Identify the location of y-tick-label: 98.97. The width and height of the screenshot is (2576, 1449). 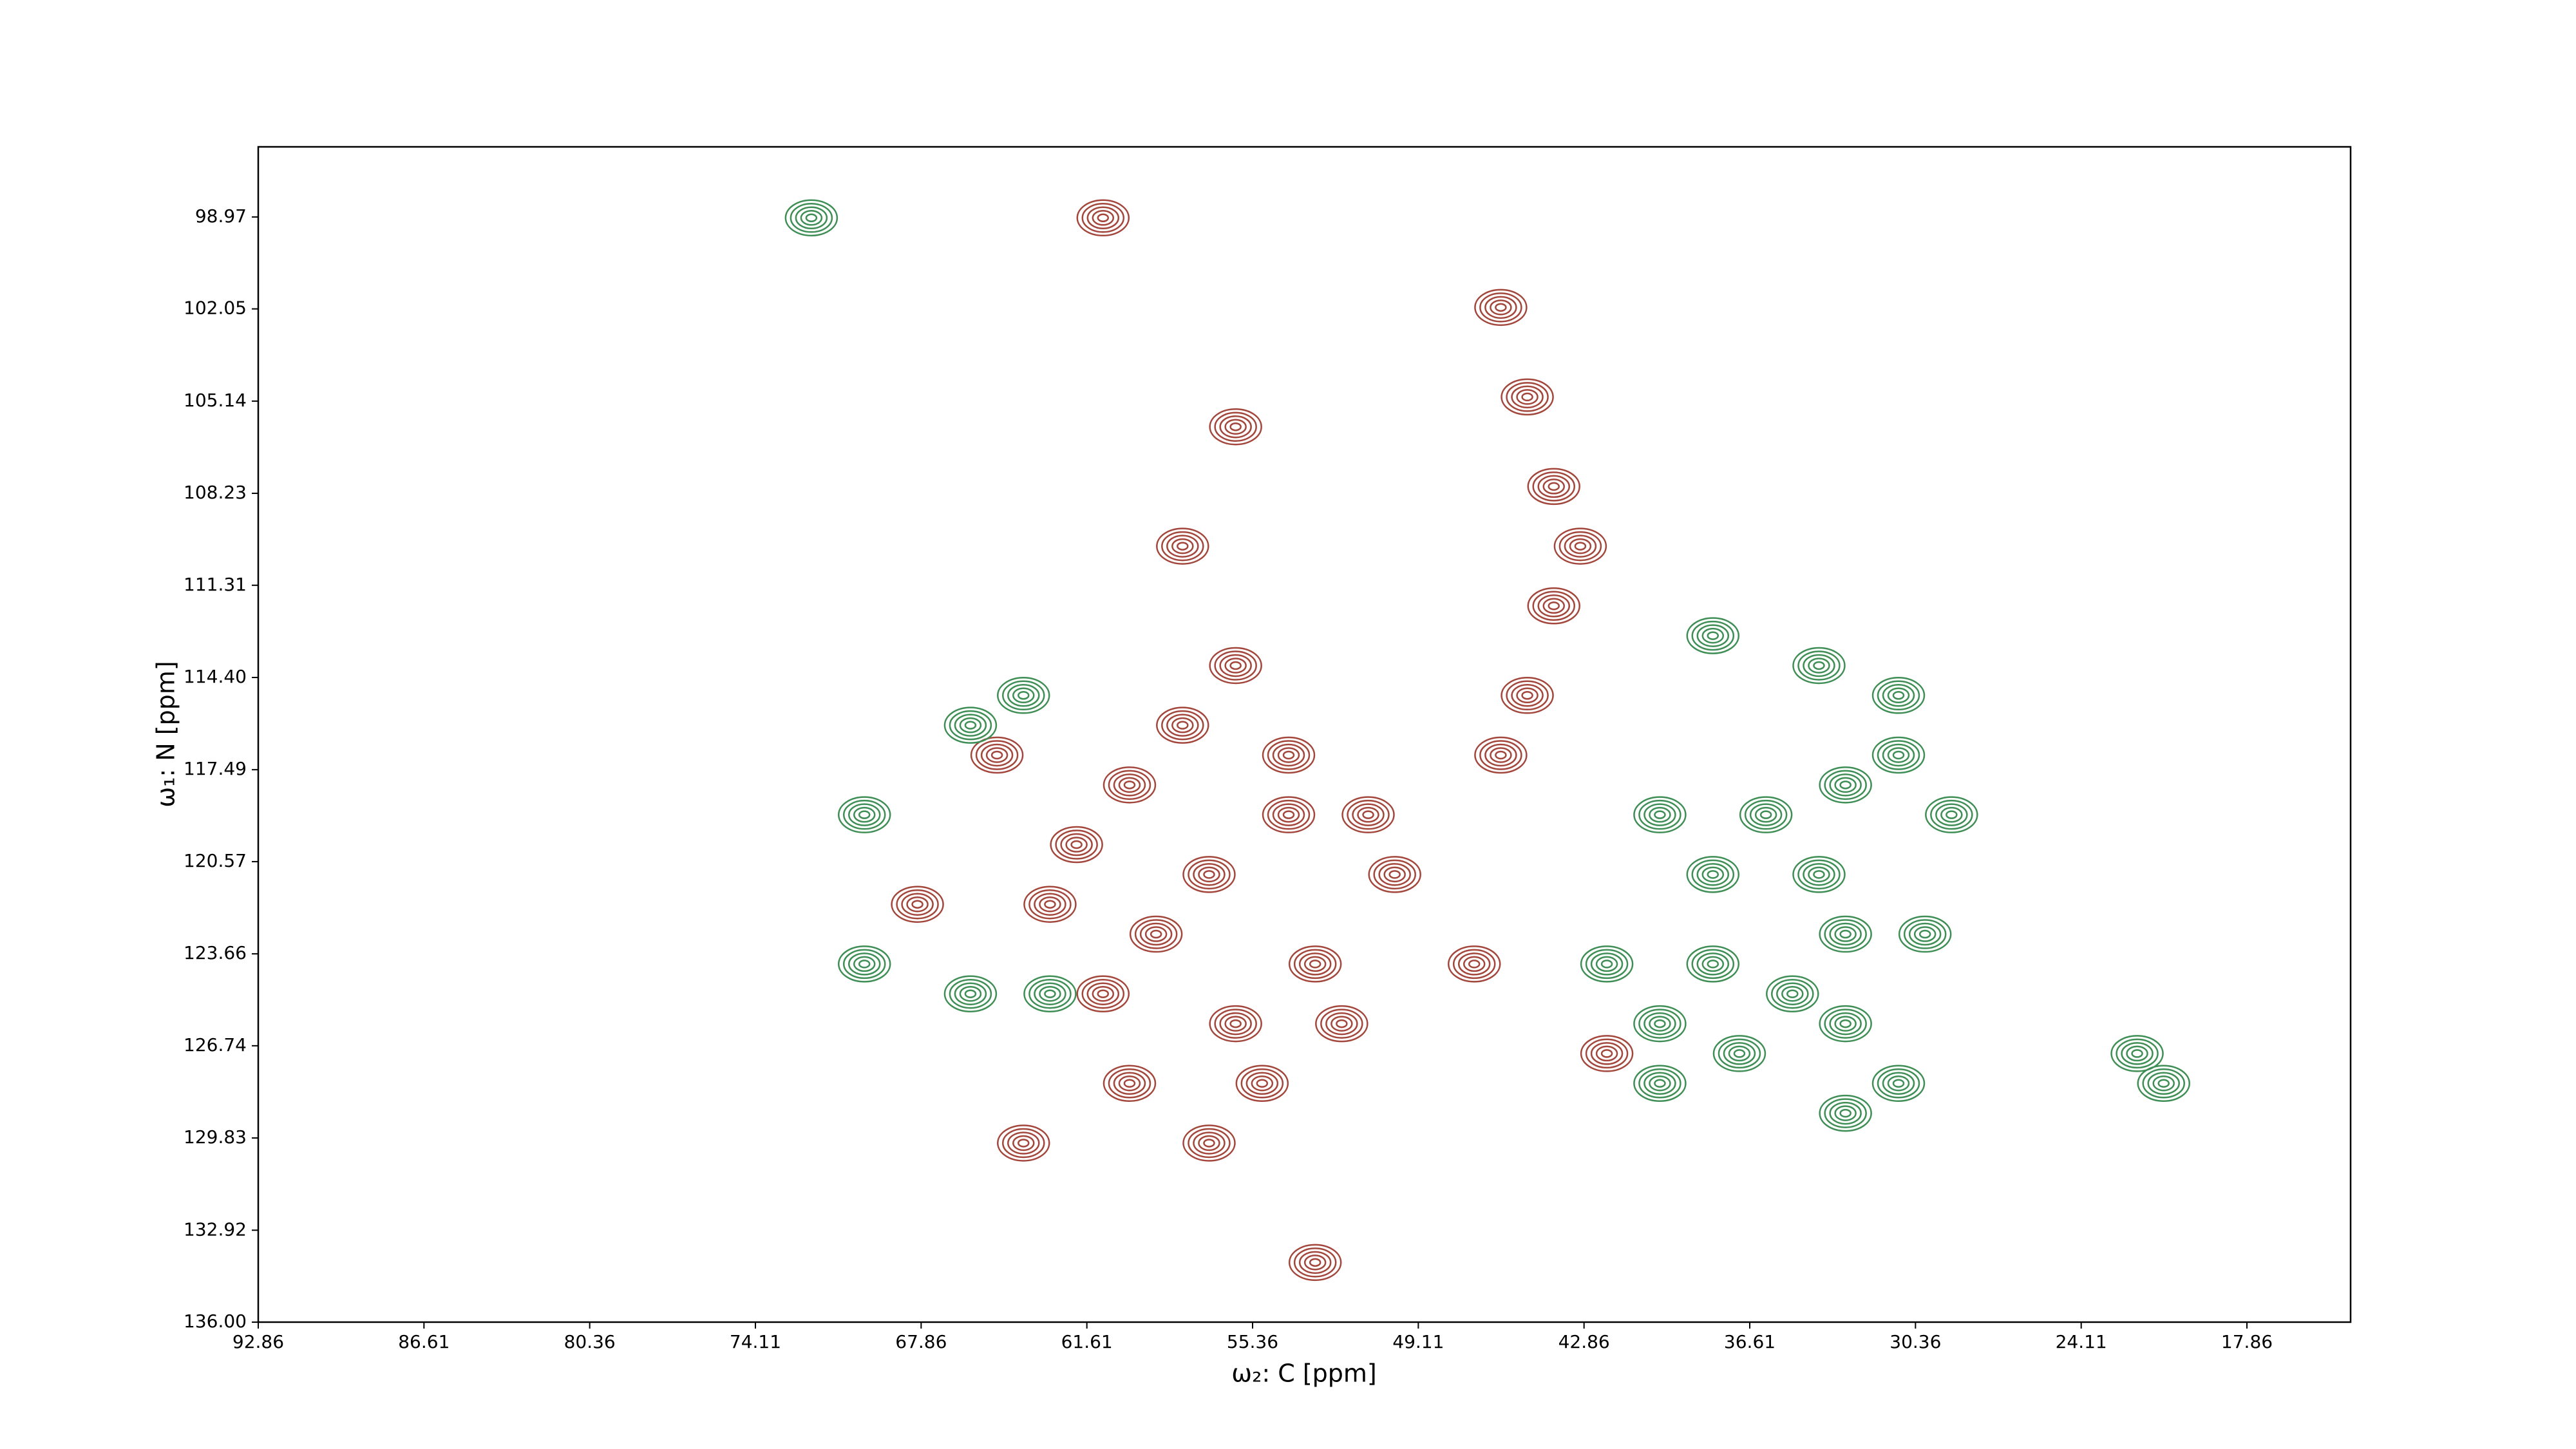
(221, 216).